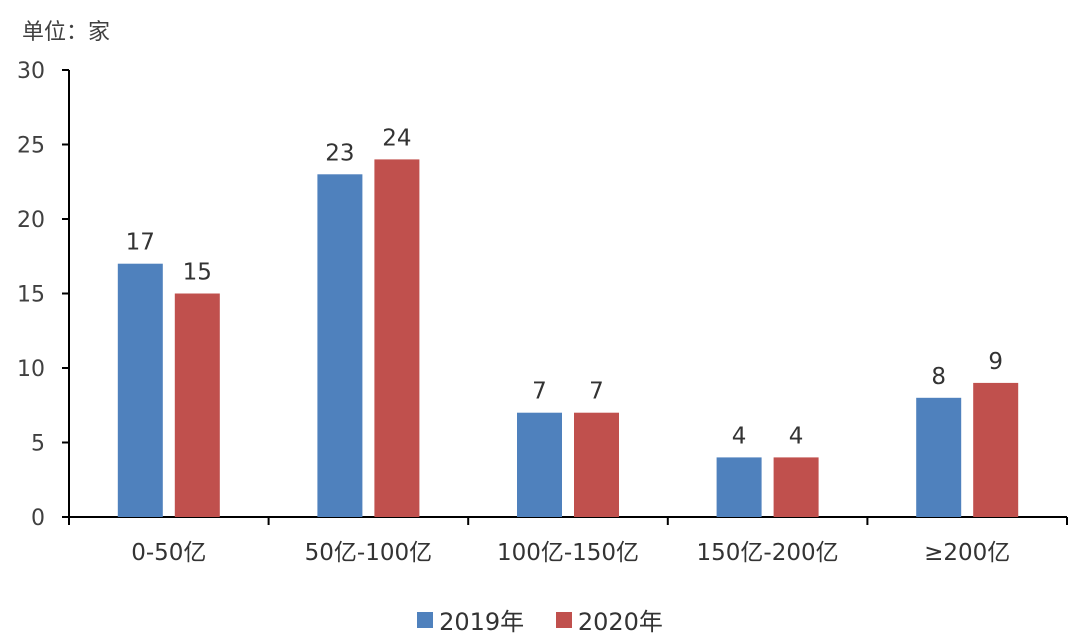  What do you see at coordinates (425, 619) in the screenshot?
I see `legend-swatch-2019` at bounding box center [425, 619].